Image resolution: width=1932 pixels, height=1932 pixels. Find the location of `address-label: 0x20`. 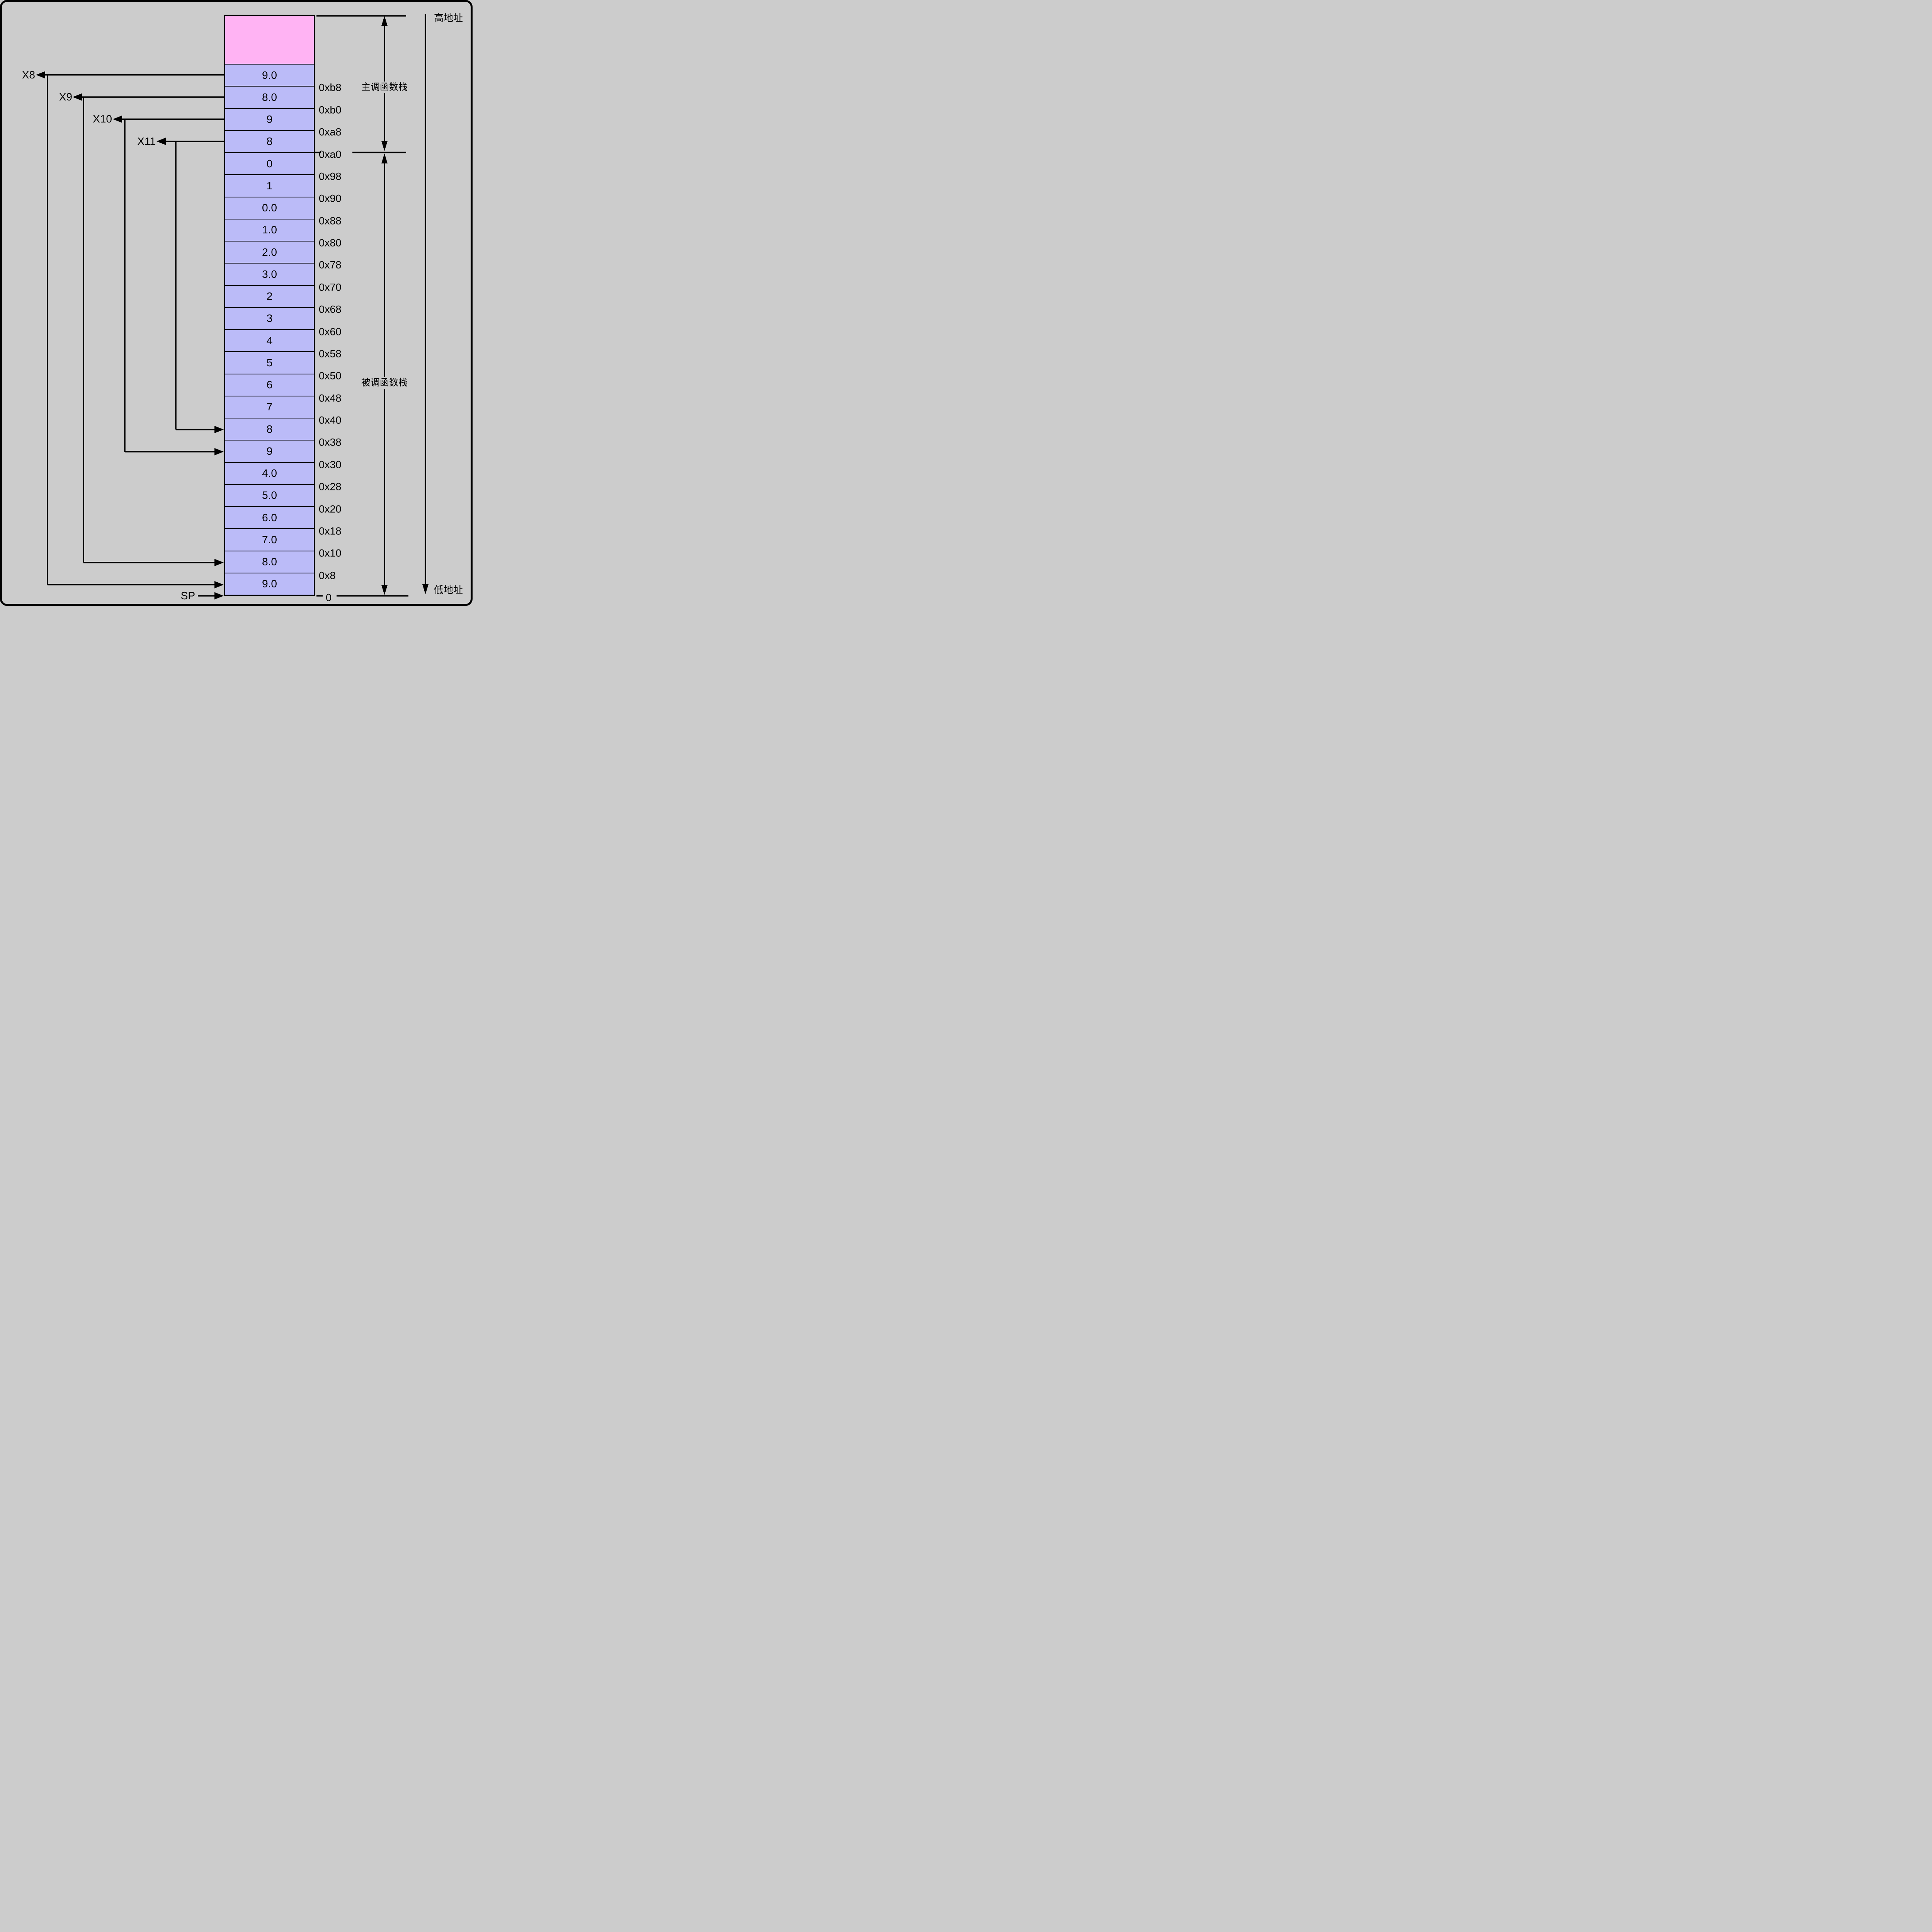

address-label: 0x20 is located at coordinates (330, 509).